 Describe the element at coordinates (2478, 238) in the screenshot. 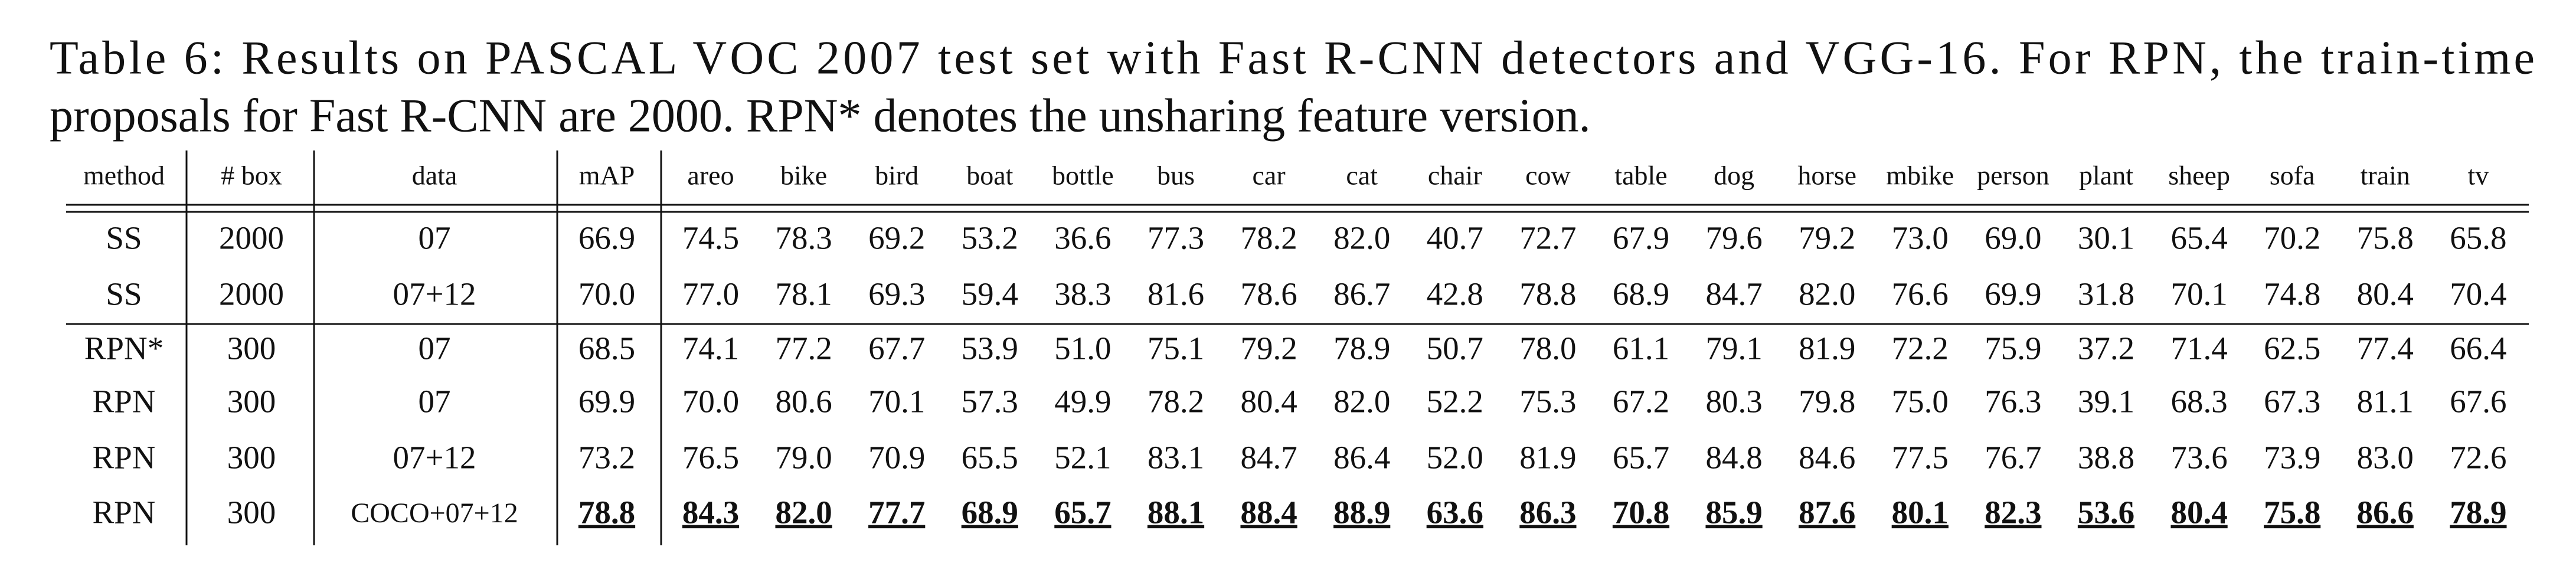

I see `table-cell: 65.8` at that location.